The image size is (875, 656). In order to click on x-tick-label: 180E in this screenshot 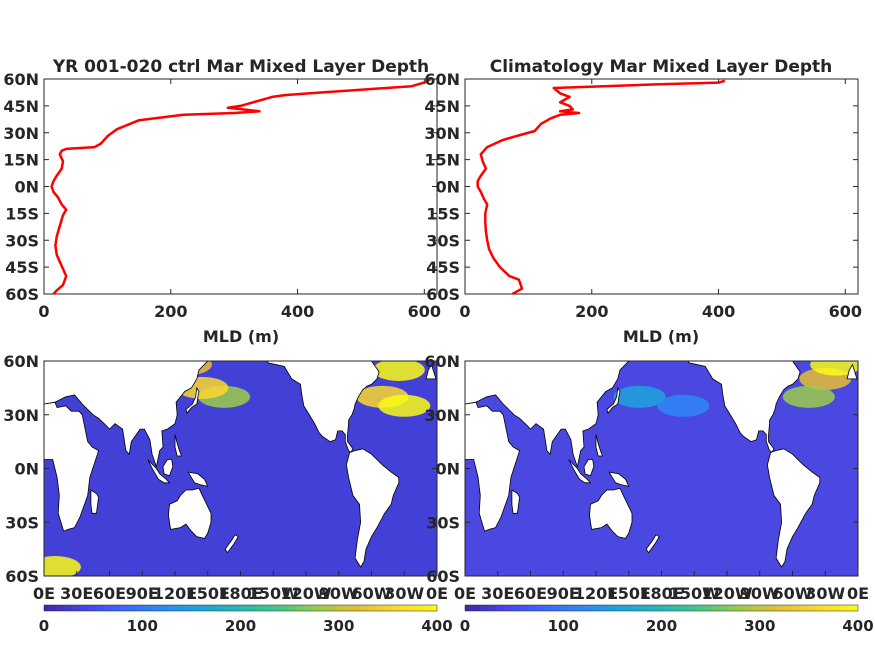, I will do `click(661, 593)`.